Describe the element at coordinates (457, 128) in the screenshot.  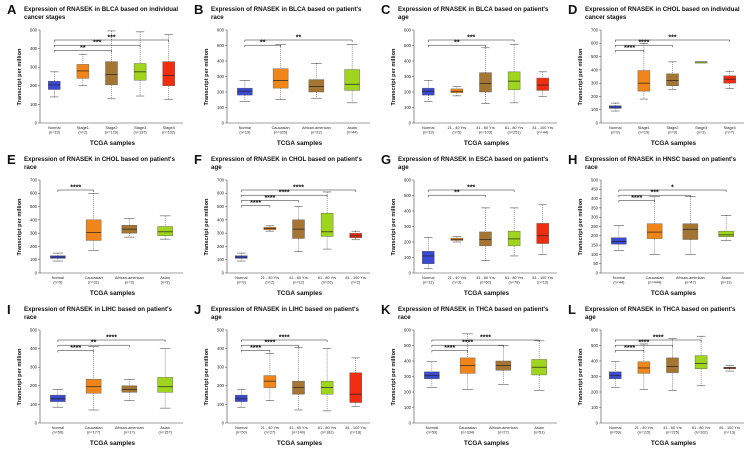
I see `category-label: 21 - 40 Yrs` at that location.